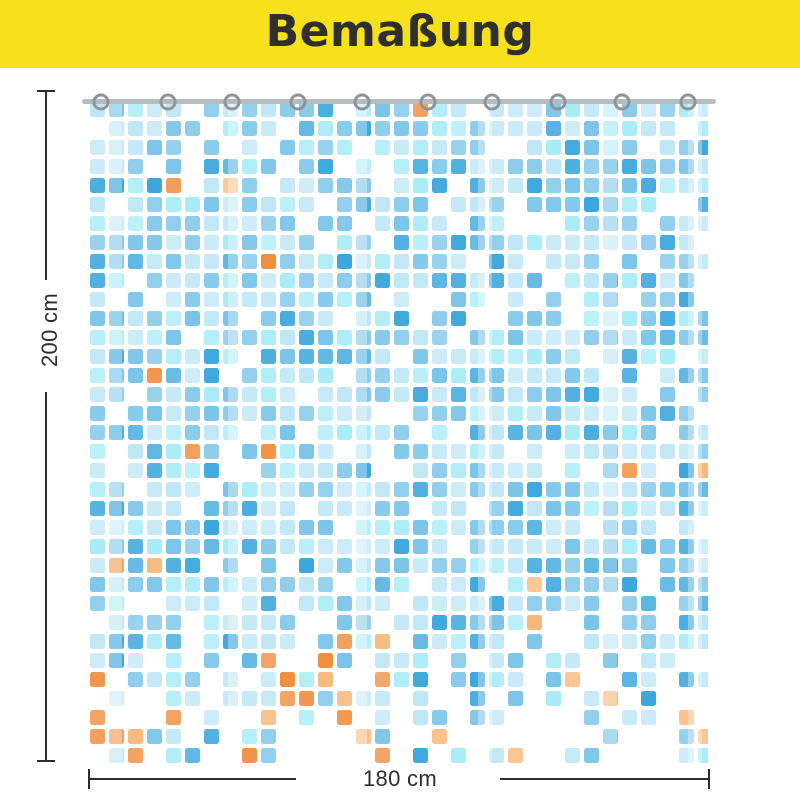 The image size is (800, 800). Describe the element at coordinates (400, 31) in the screenshot. I see `page-title: Bemaßung` at that location.